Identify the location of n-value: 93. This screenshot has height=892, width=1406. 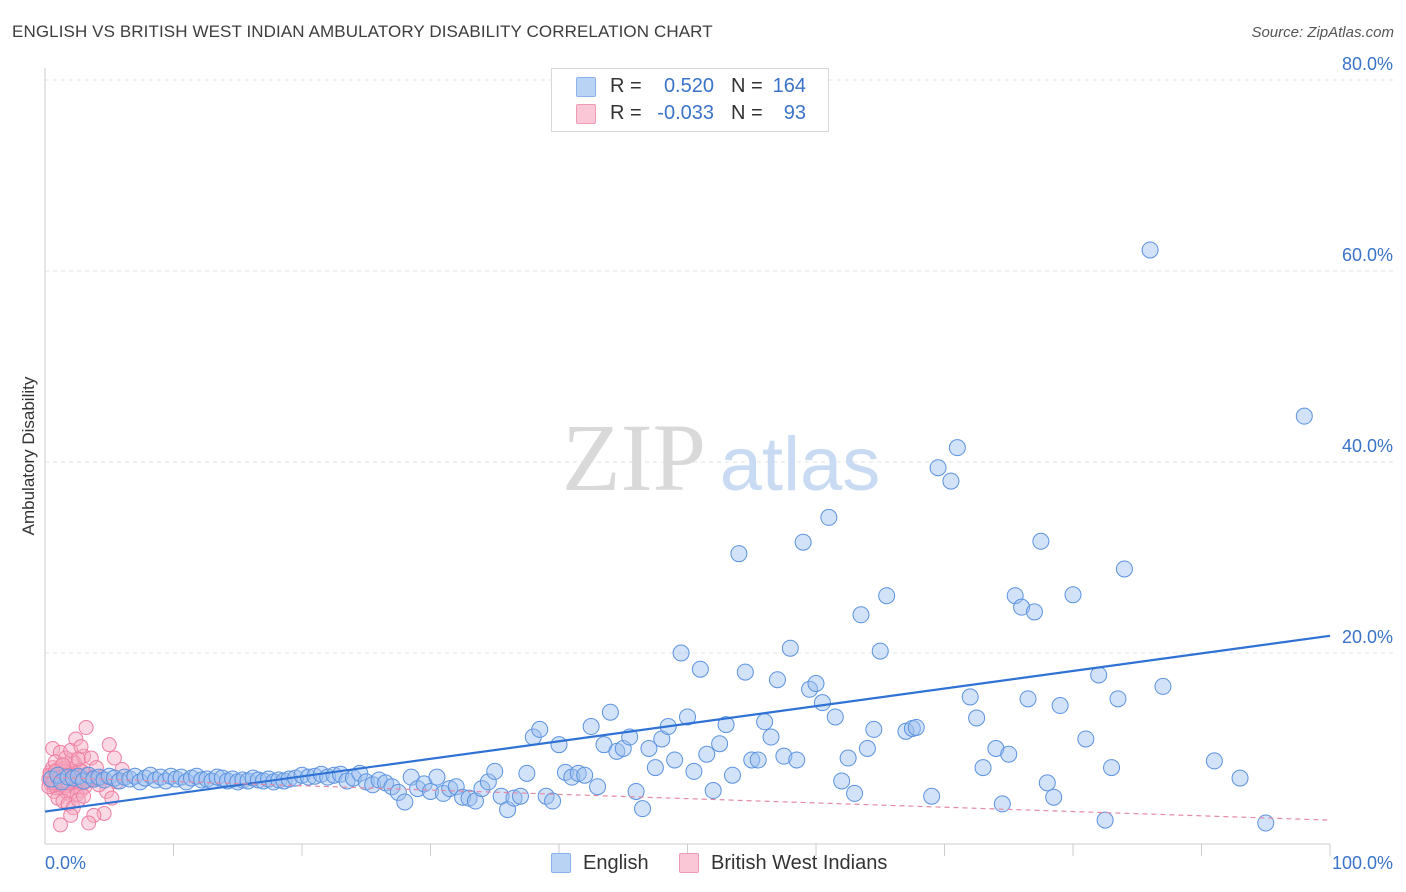
(794, 113).